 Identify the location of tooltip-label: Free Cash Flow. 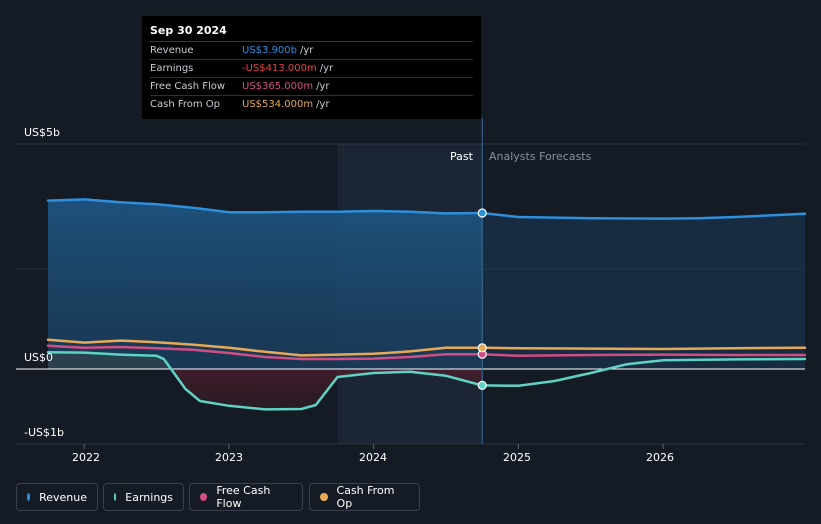
(188, 86).